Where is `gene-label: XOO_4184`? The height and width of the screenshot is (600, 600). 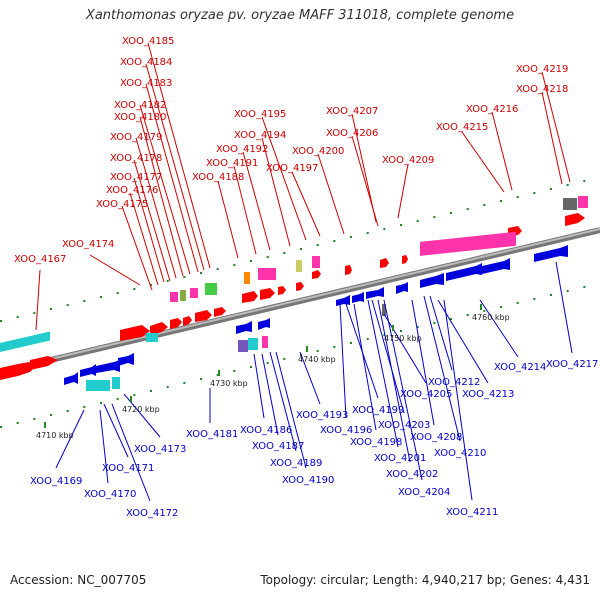
gene-label: XOO_4184 is located at coordinates (146, 62).